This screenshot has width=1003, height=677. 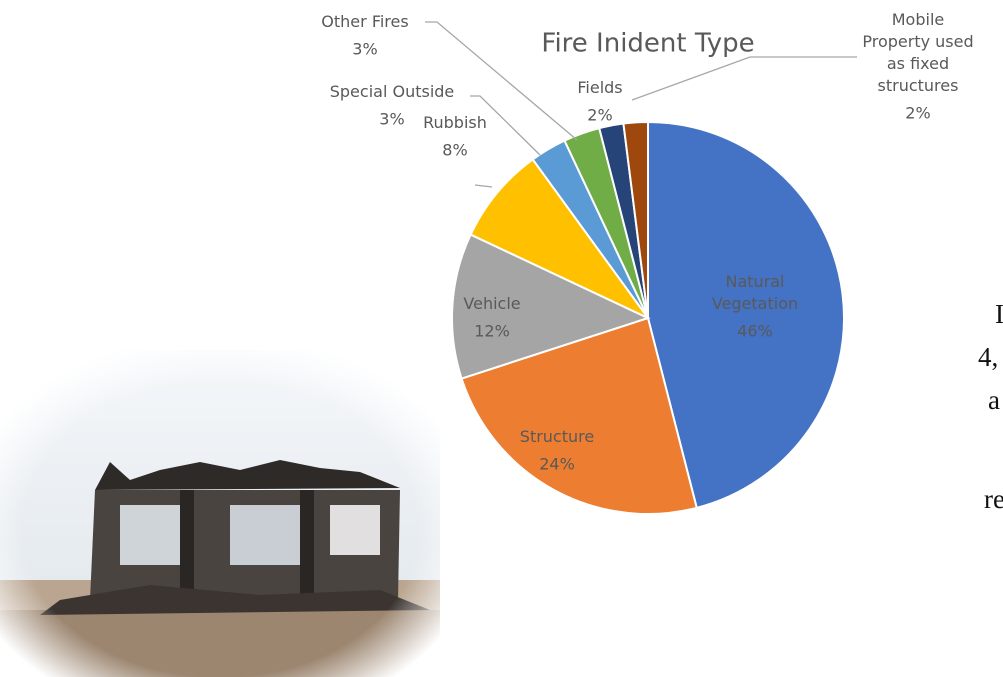 I want to click on chart-title: Fire Inident Type, so click(x=647, y=44).